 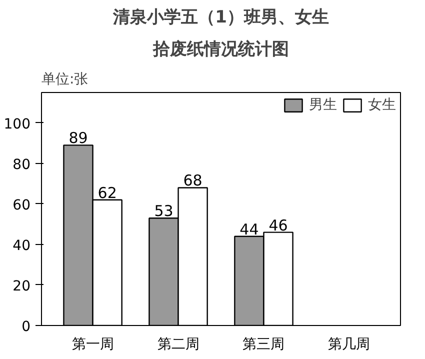 What do you see at coordinates (278, 225) in the screenshot?
I see `data-label: 46` at bounding box center [278, 225].